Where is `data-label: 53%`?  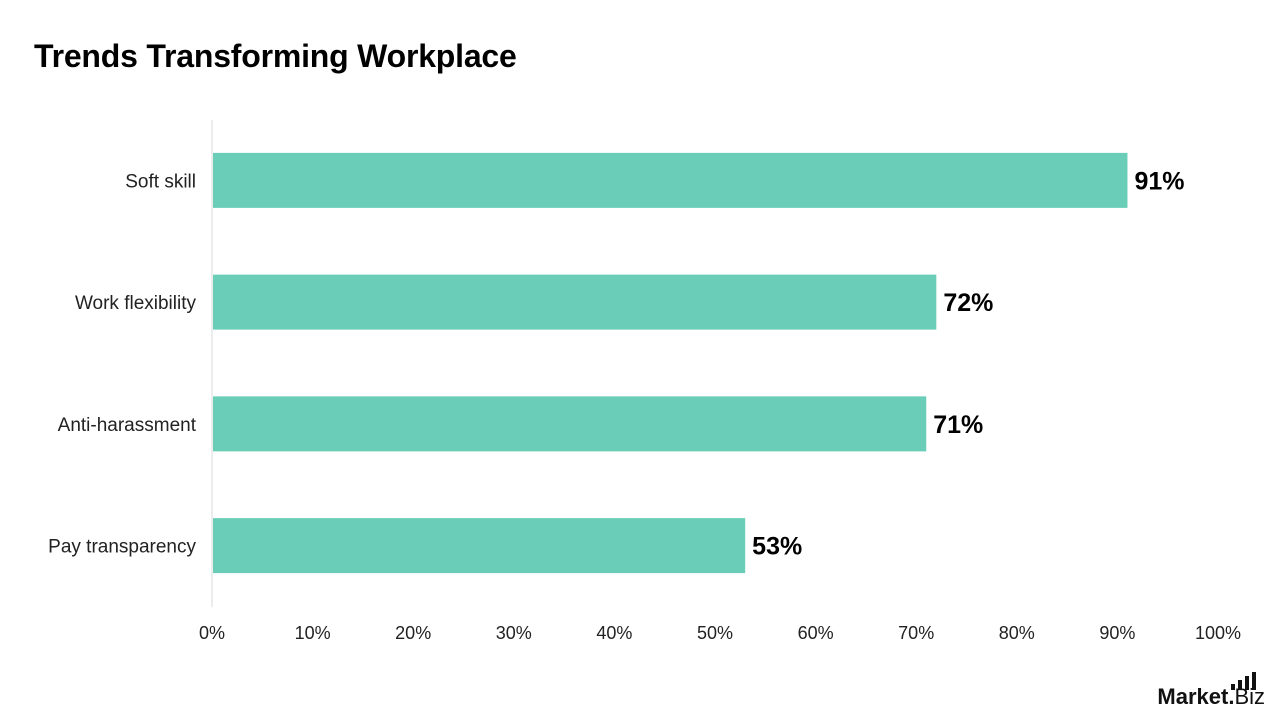
data-label: 53% is located at coordinates (777, 547).